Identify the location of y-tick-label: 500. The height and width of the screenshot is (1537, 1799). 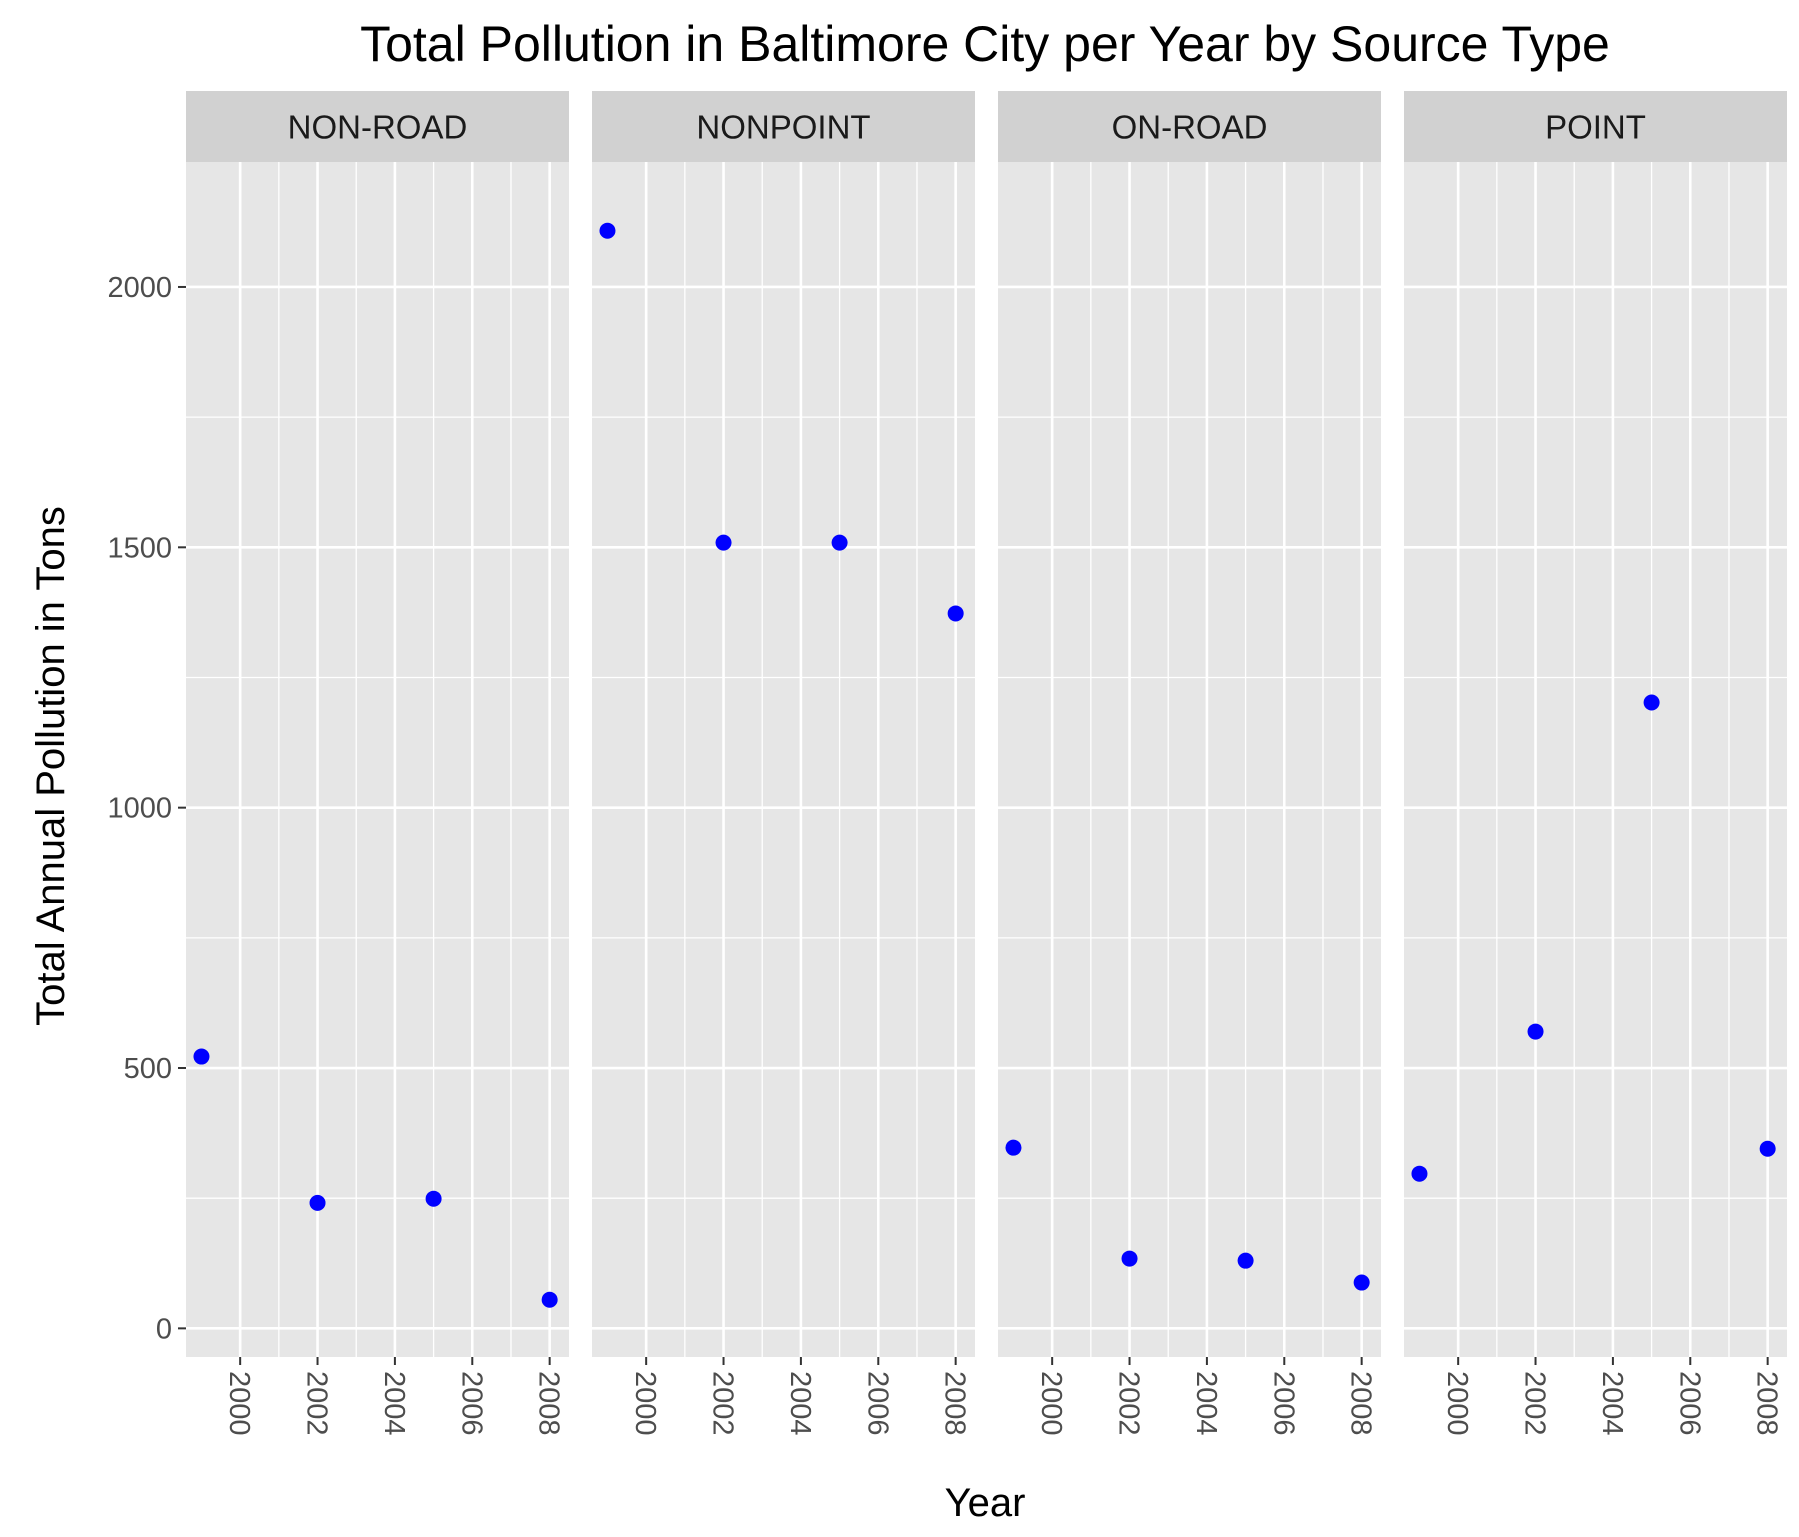
(148, 1069).